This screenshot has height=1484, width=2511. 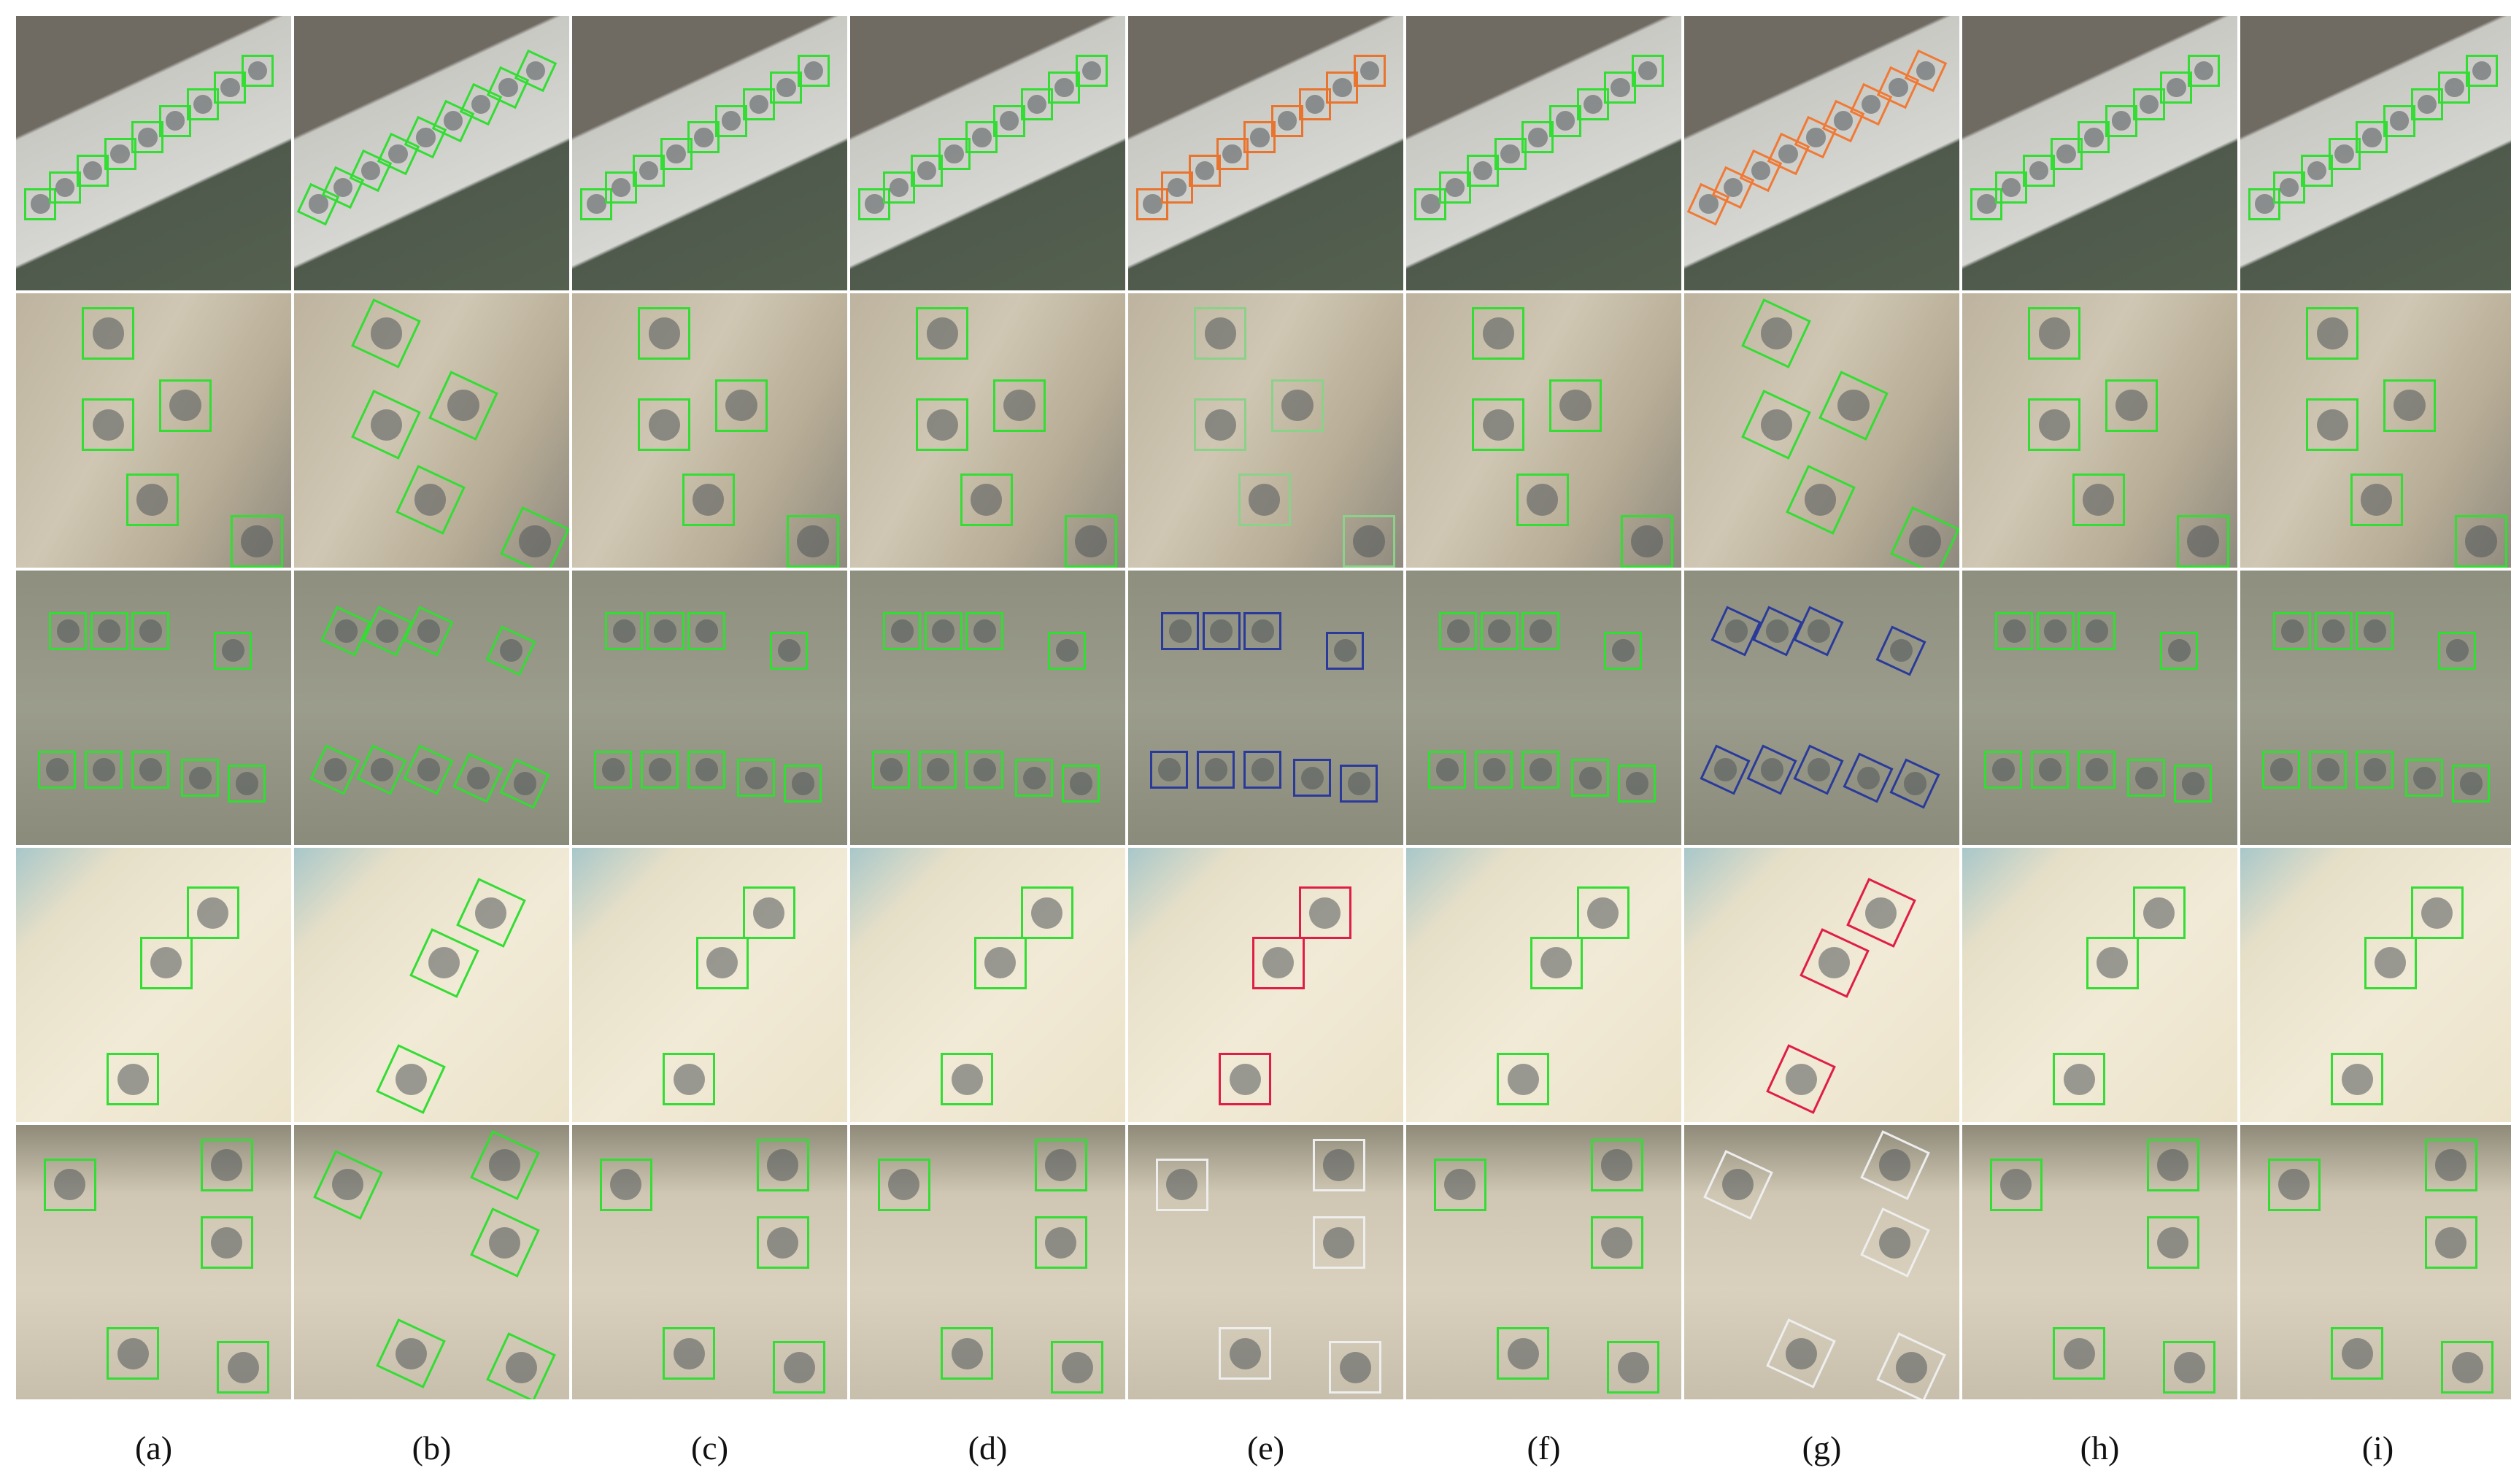 What do you see at coordinates (2377, 1447) in the screenshot?
I see `panel-label: (i)` at bounding box center [2377, 1447].